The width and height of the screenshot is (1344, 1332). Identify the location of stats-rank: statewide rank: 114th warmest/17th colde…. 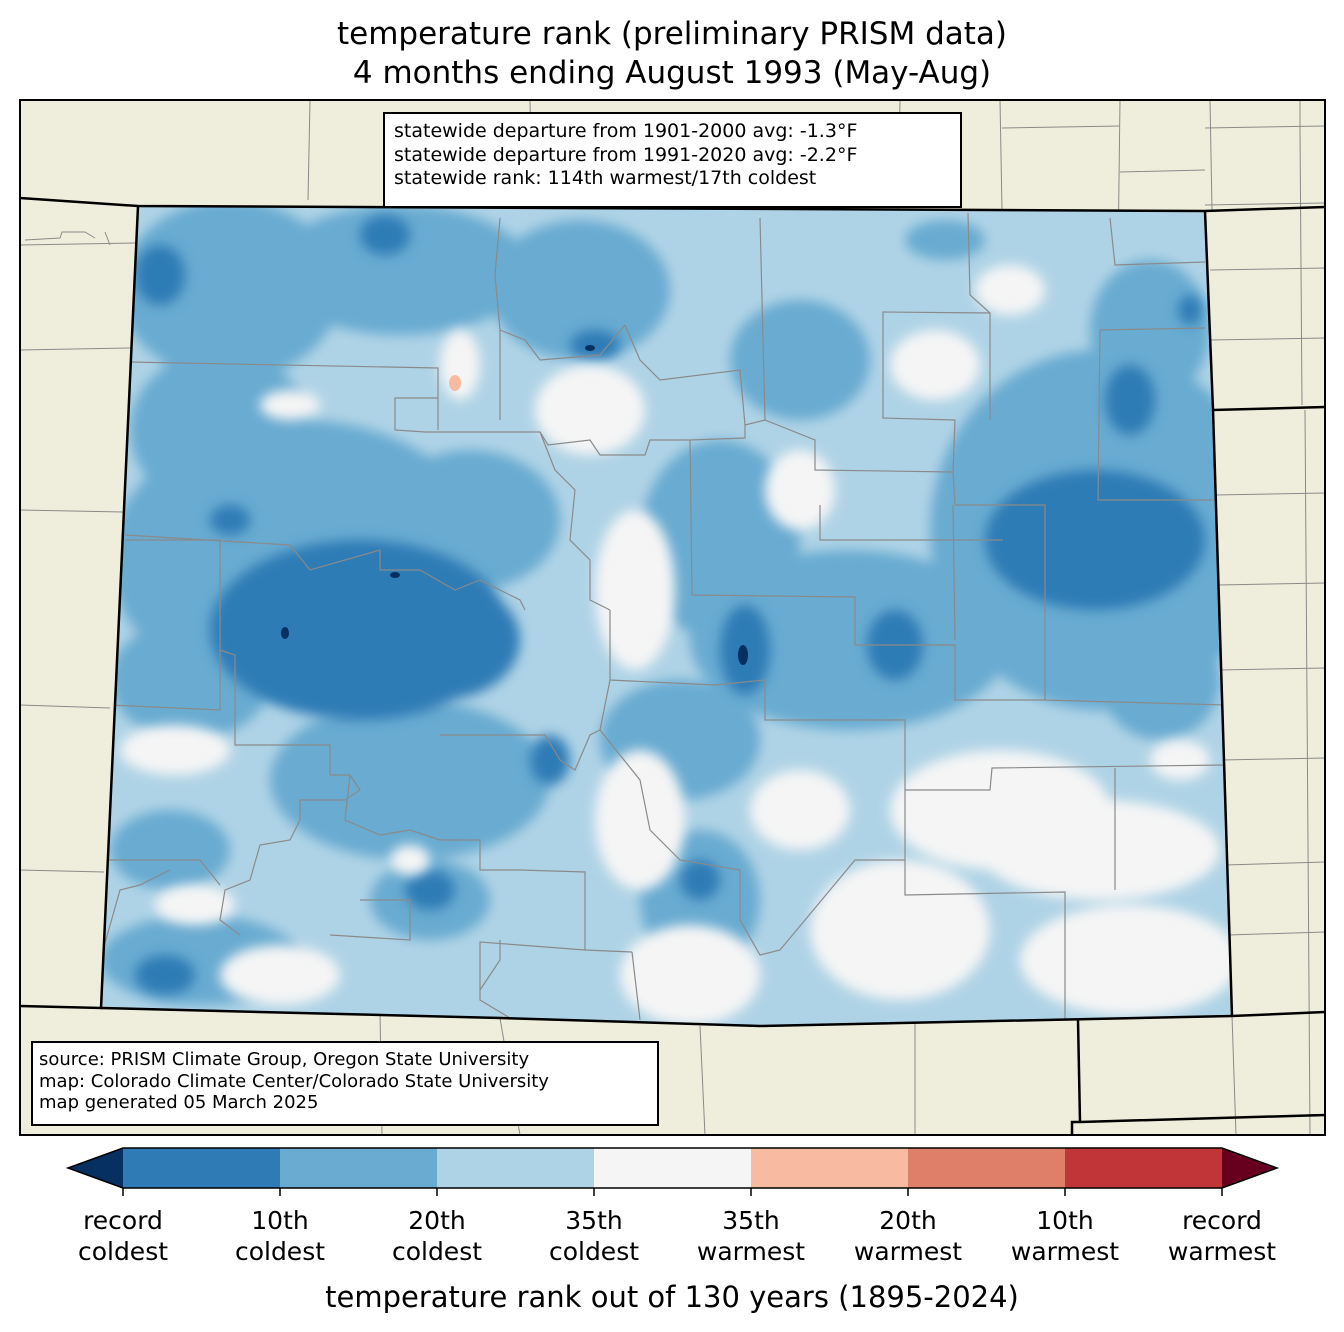
(605, 178).